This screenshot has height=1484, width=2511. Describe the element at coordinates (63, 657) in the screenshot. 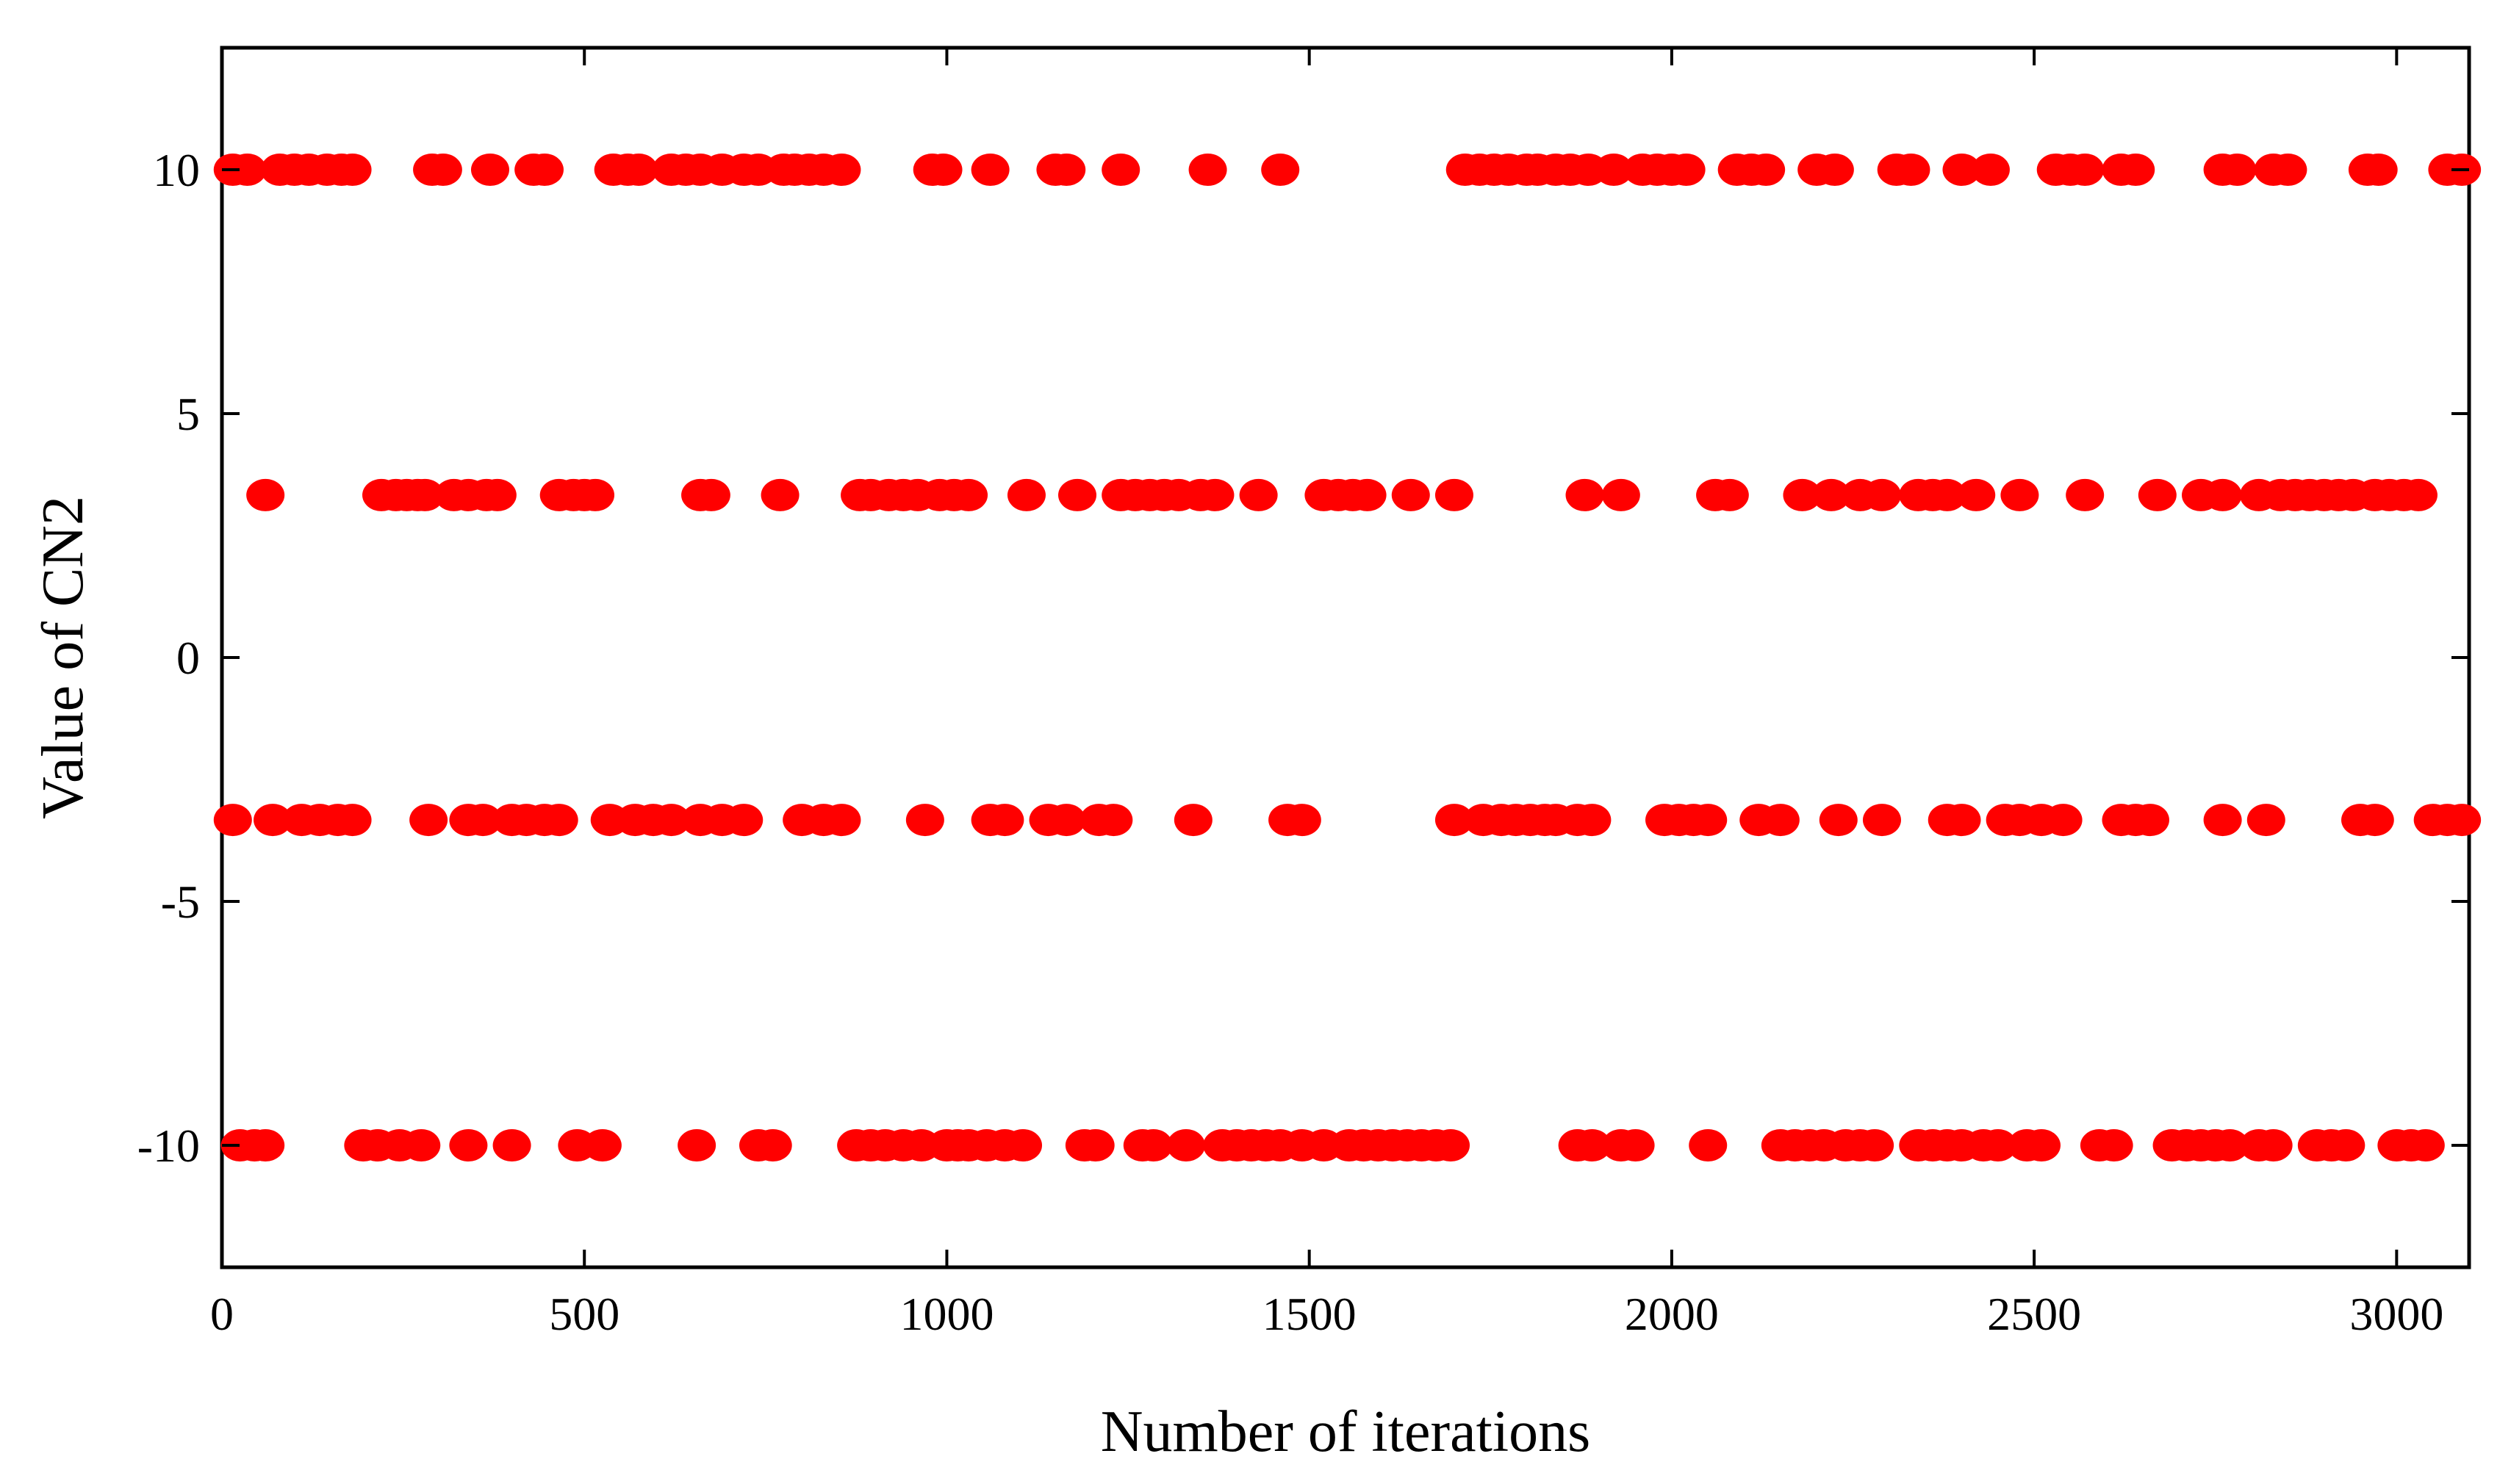

I see `y-axis-title: Value of CN2` at that location.